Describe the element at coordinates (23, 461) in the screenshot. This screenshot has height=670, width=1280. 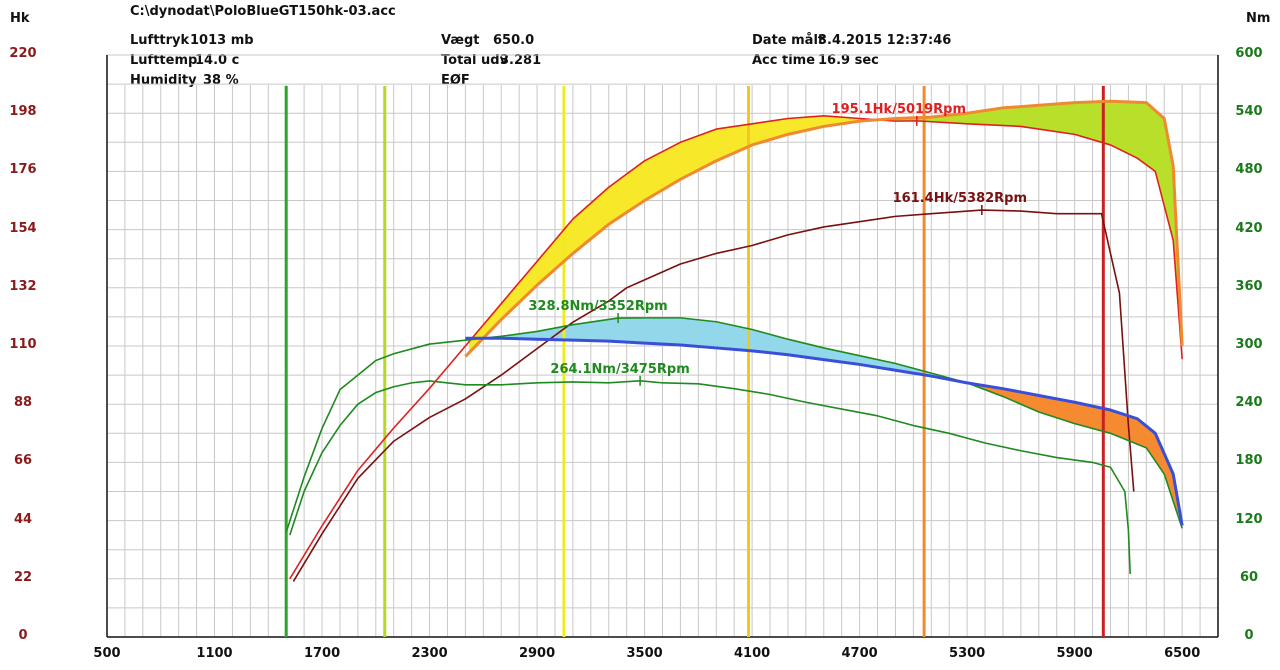
I see `y-tick-label-left: 66` at that location.